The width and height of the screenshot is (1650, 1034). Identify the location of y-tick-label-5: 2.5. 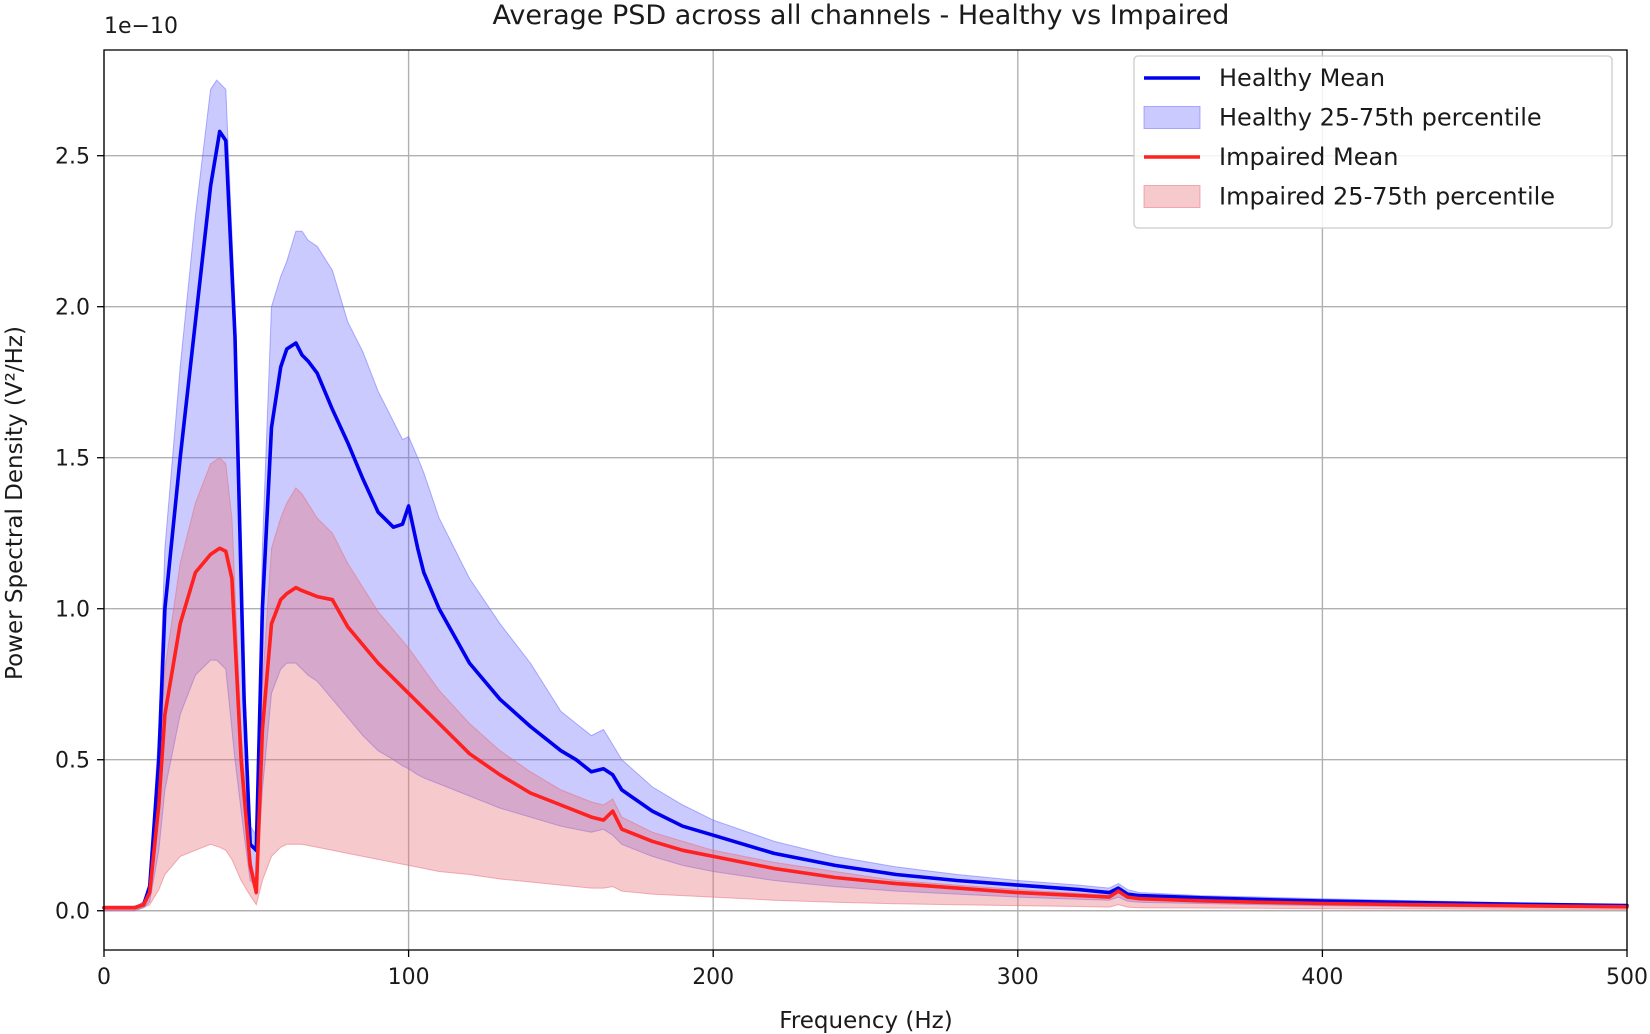
(72, 157).